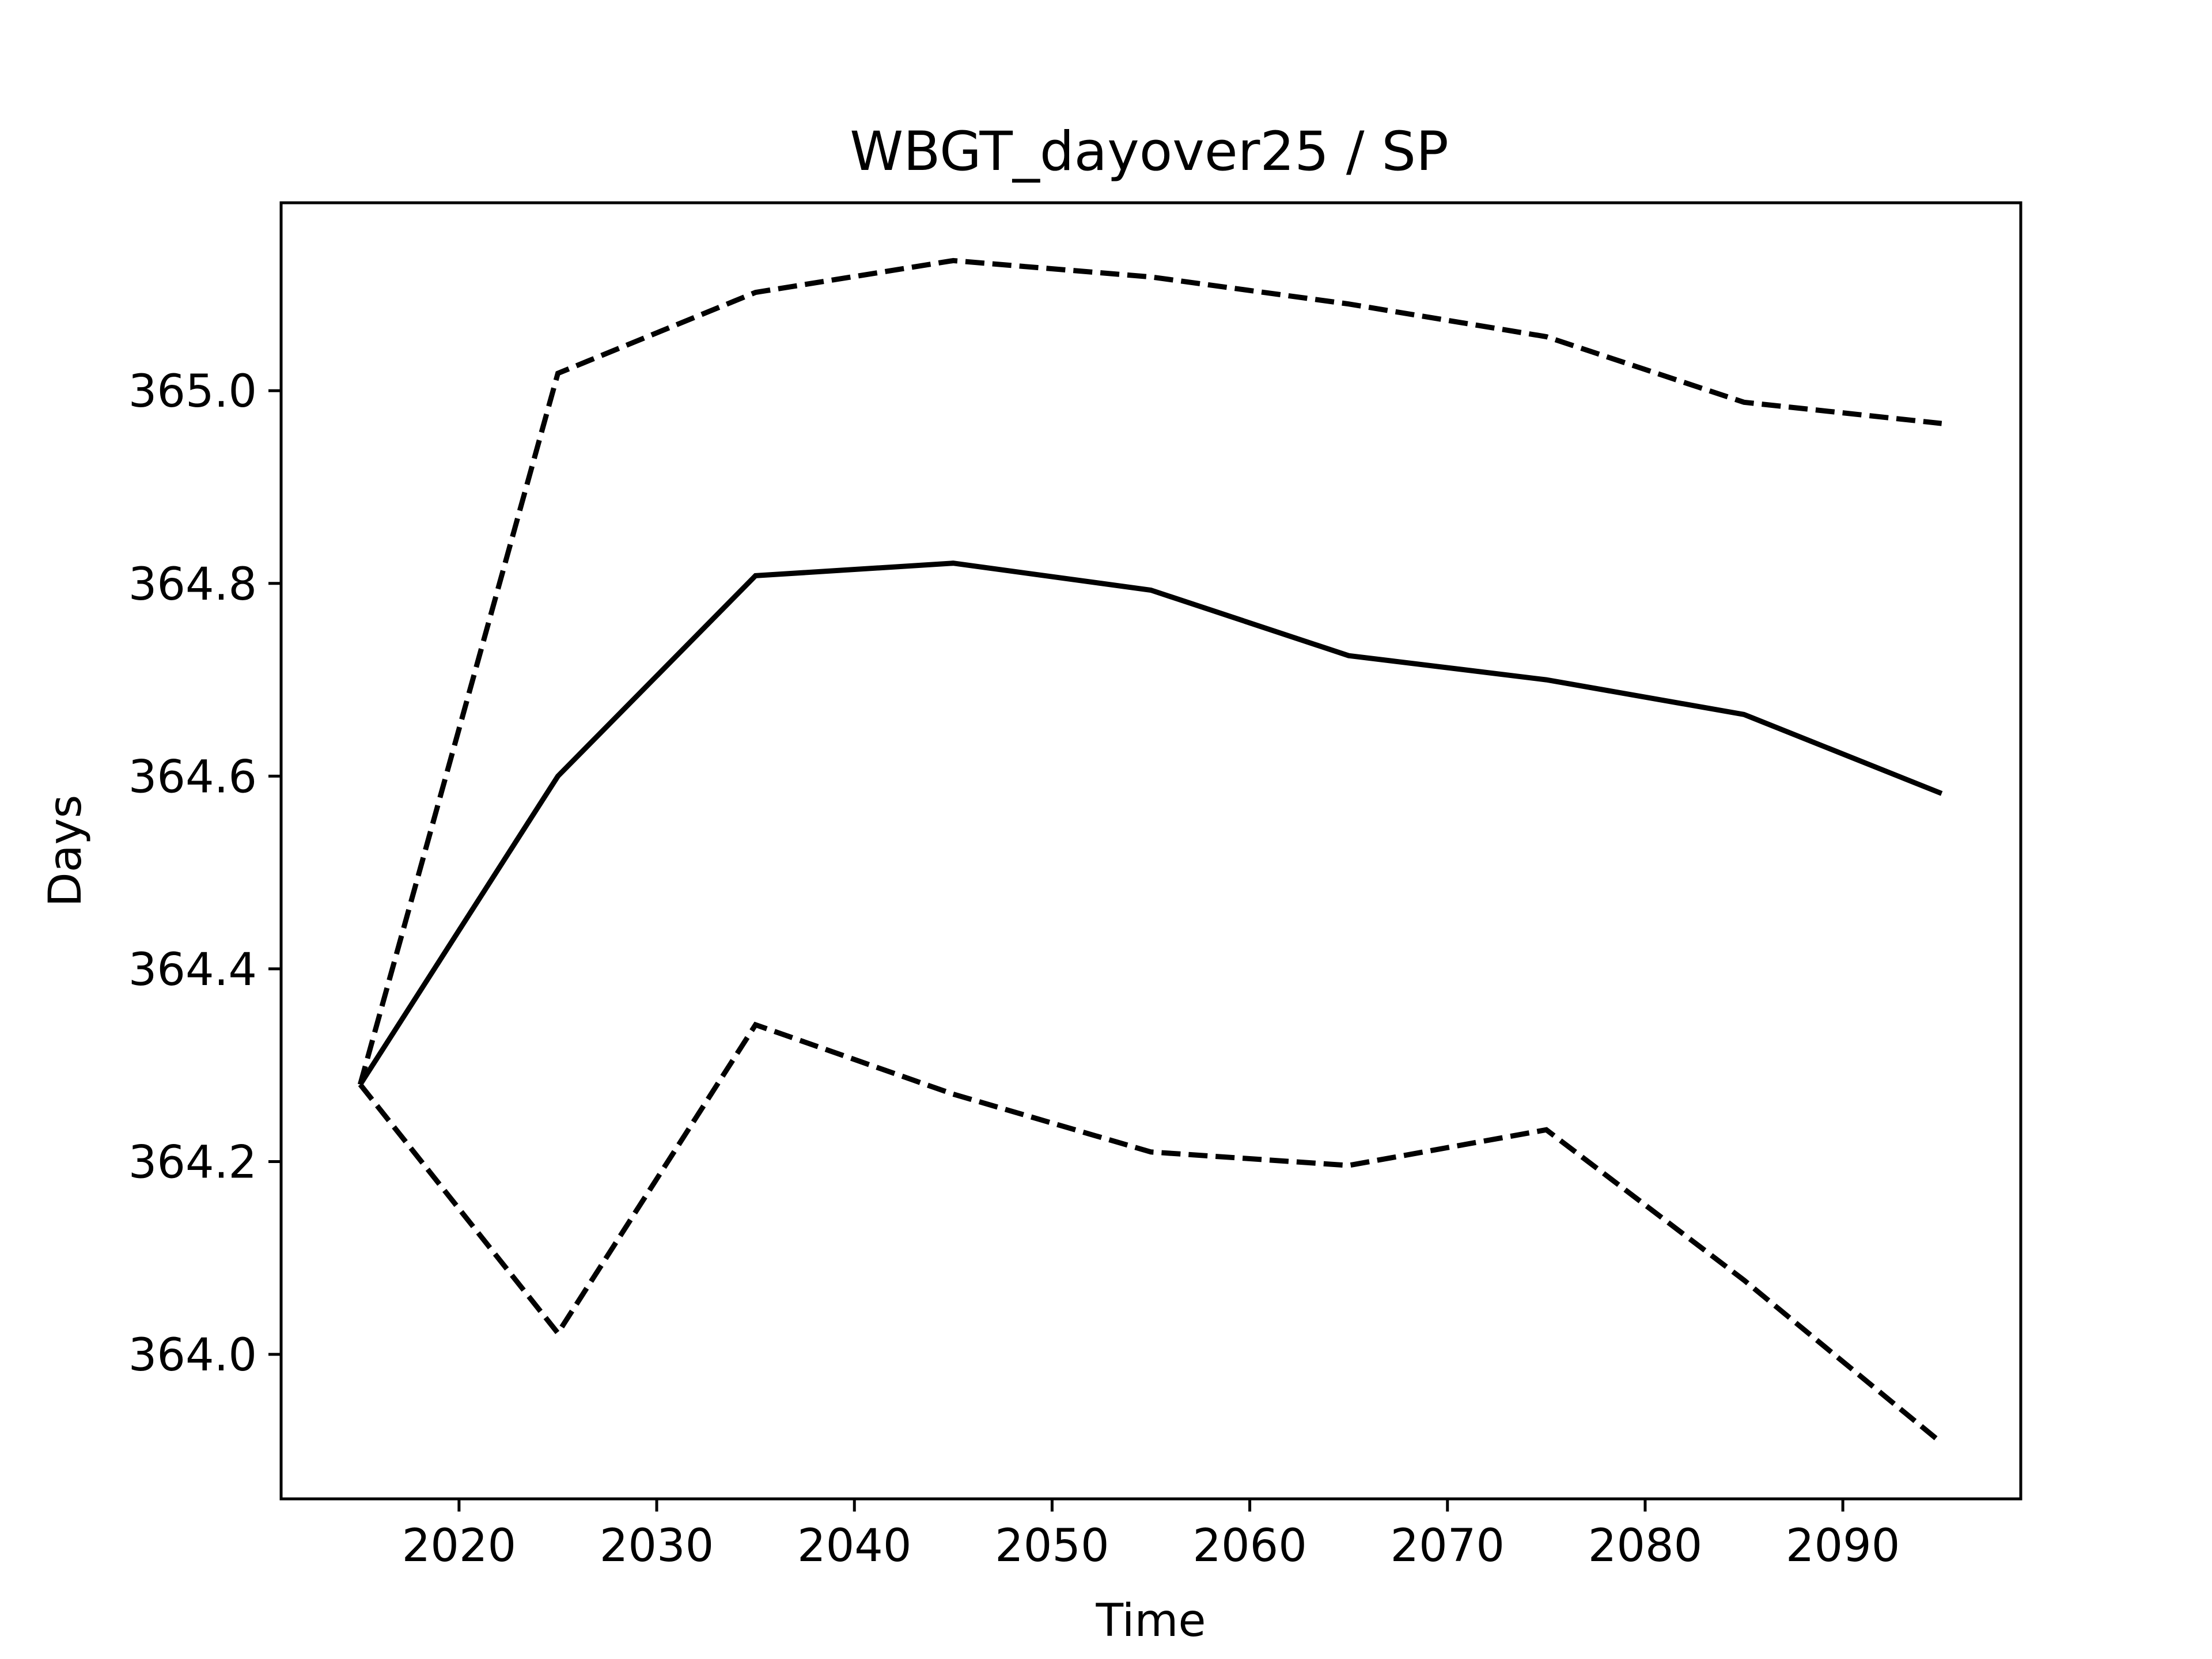 This screenshot has width=2212, height=1659. What do you see at coordinates (204, 873) in the screenshot?
I see `y-axis: 364.0 364.2 364.4 364.6 364.8 365.0` at bounding box center [204, 873].